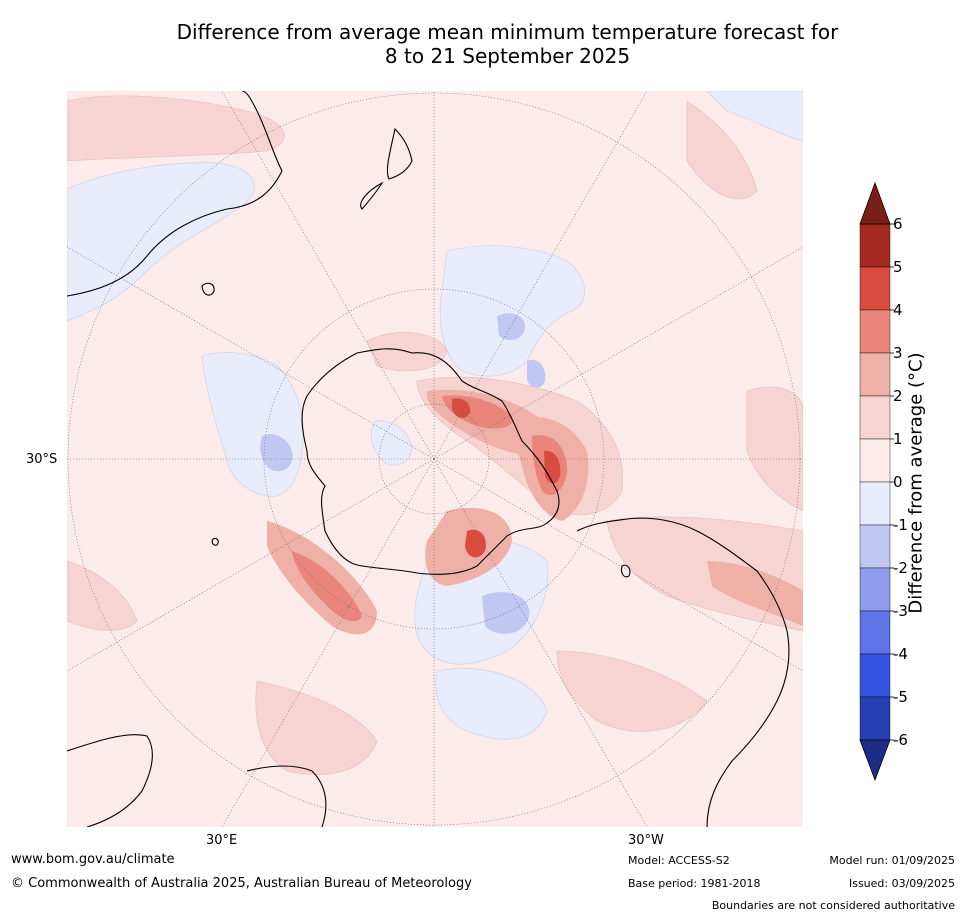 Image resolution: width=965 pixels, height=919 pixels. I want to click on falkland, so click(625, 571).